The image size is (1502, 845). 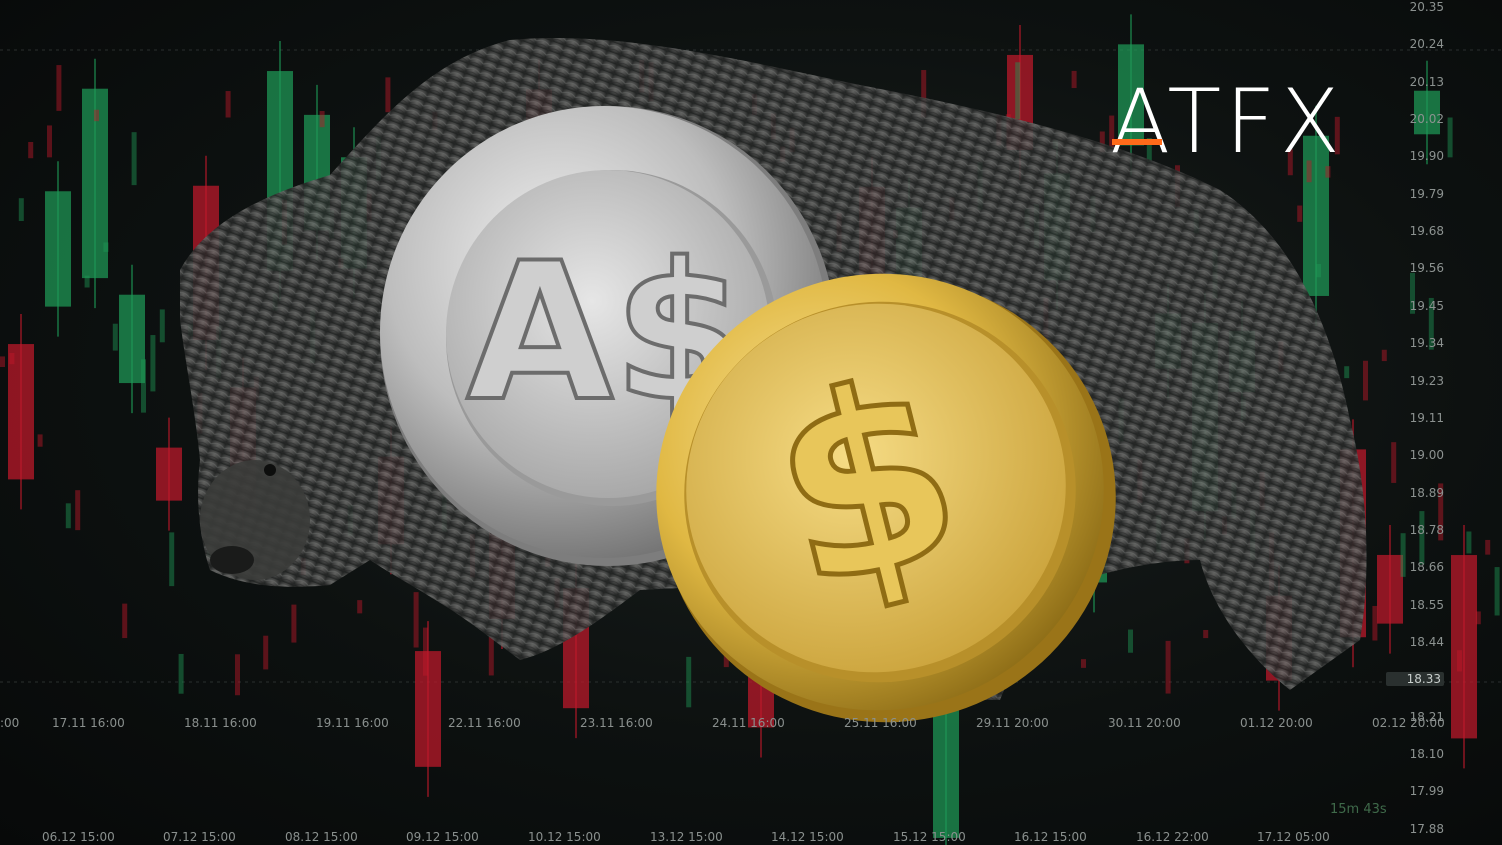 I want to click on time-tick: 02.12 20:00, so click(x=1408, y=723).